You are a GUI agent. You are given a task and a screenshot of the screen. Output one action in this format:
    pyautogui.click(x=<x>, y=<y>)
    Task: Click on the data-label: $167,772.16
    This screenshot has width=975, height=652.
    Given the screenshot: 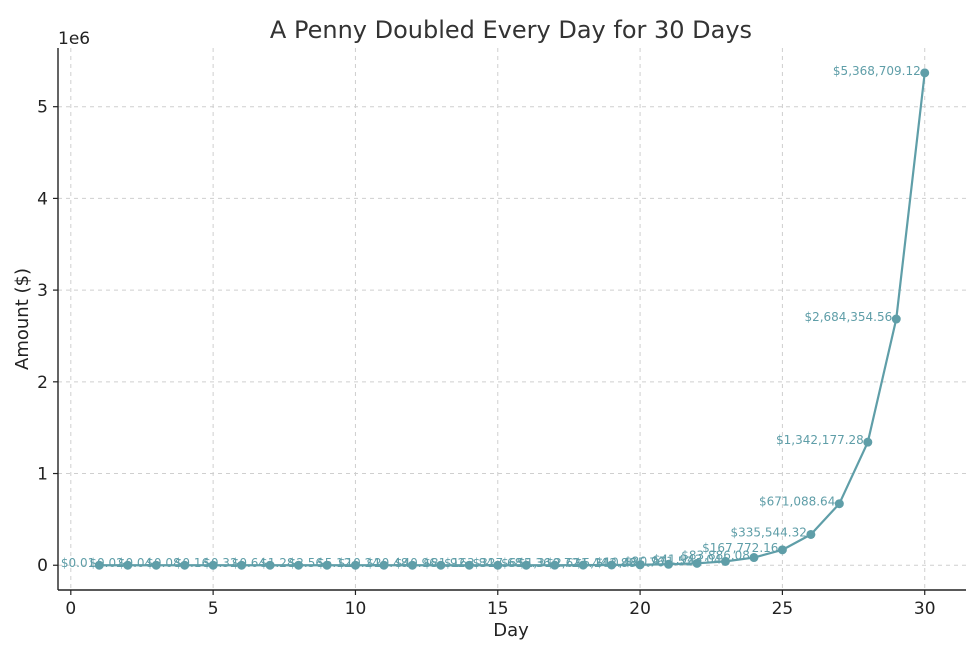 What is the action you would take?
    pyautogui.click(x=740, y=548)
    